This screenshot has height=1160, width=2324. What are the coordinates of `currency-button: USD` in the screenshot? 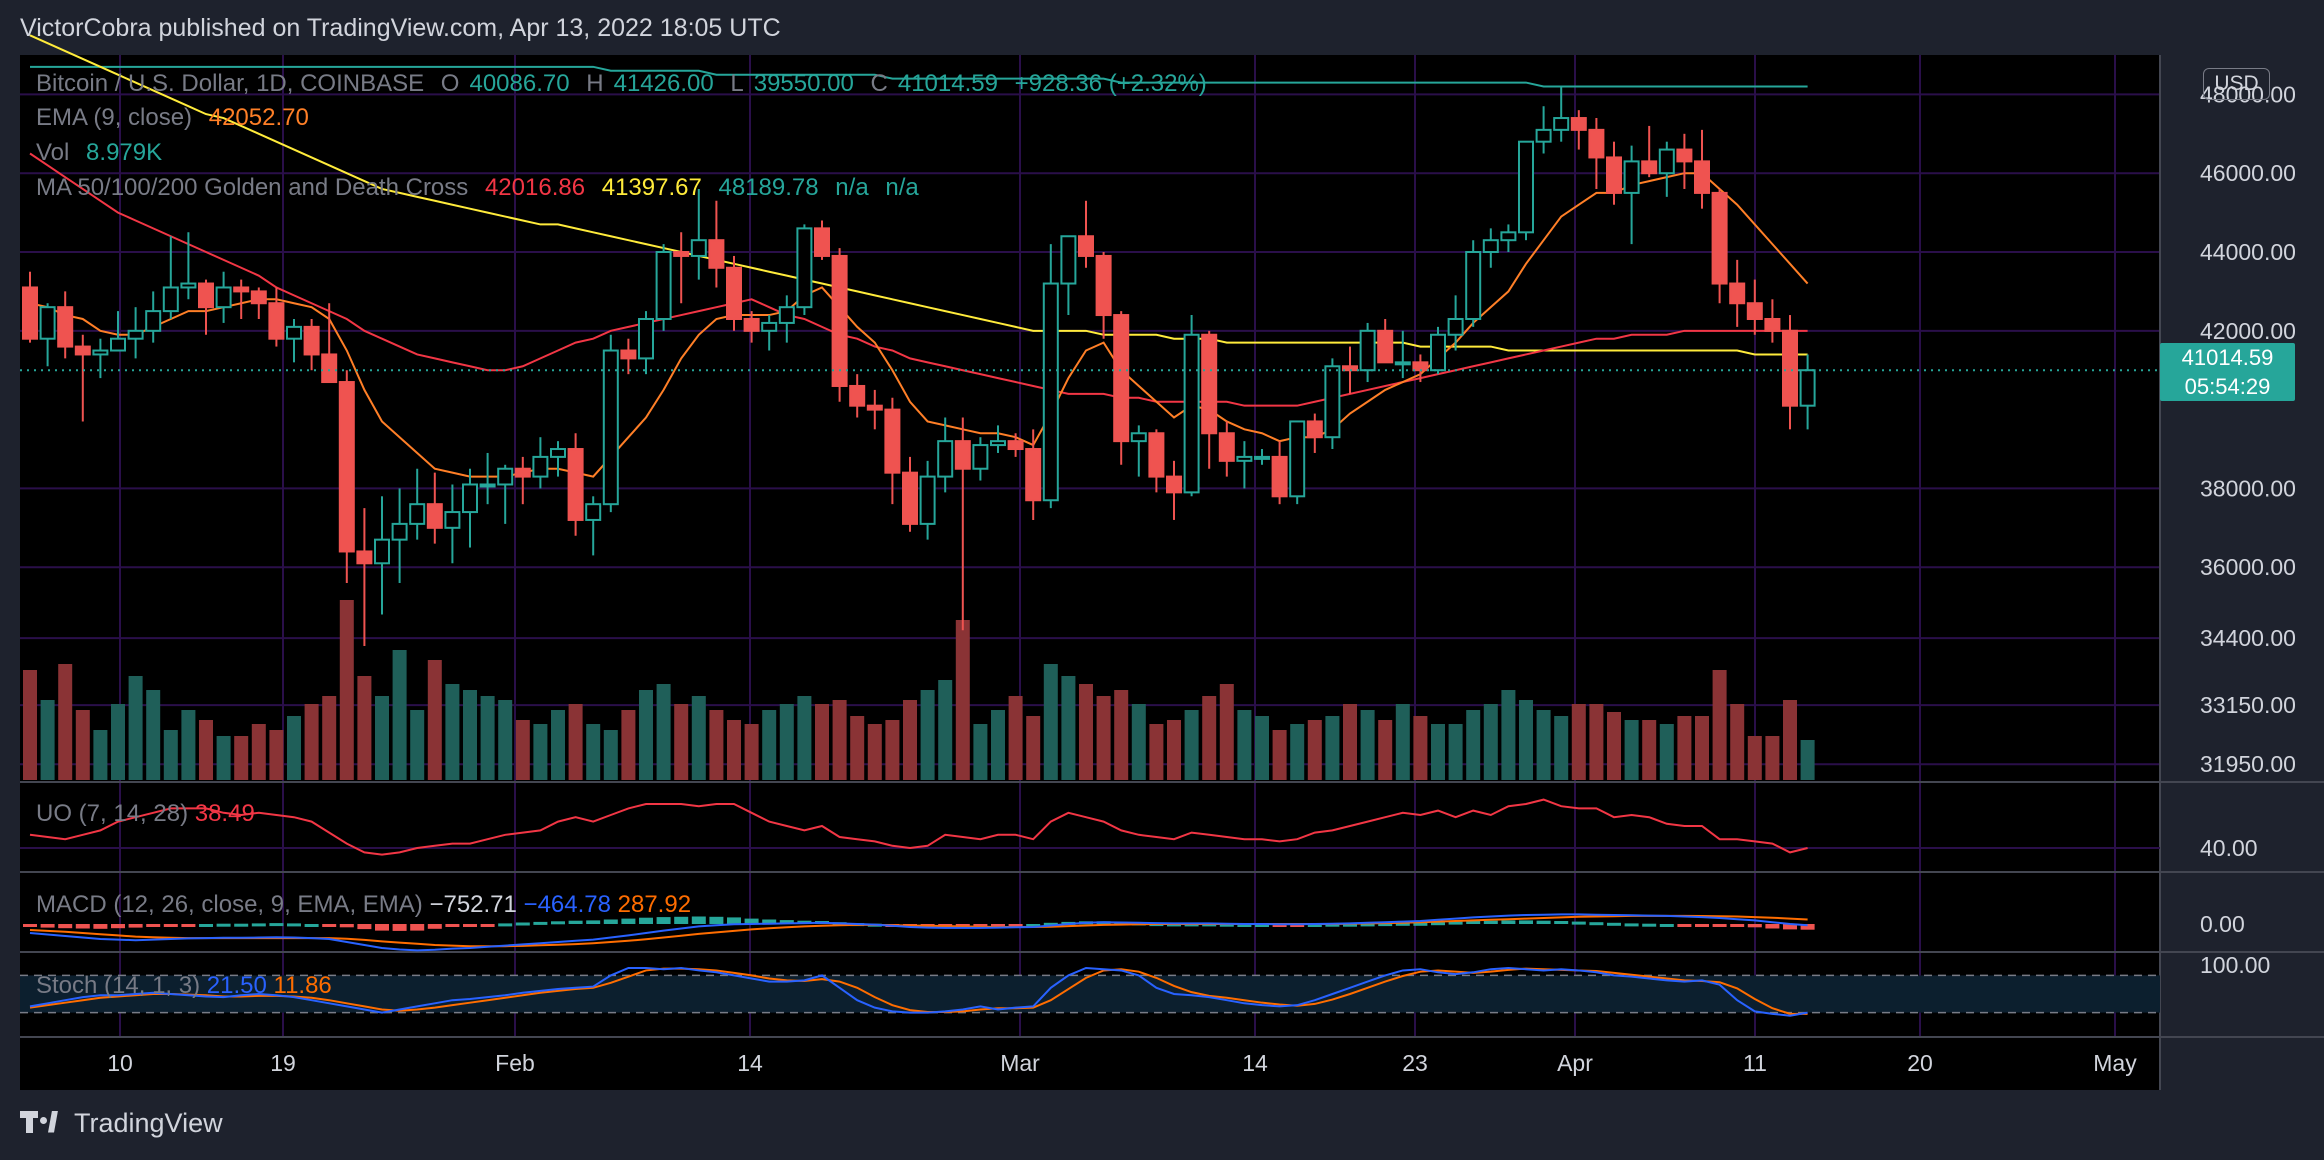 It's located at (2236, 84).